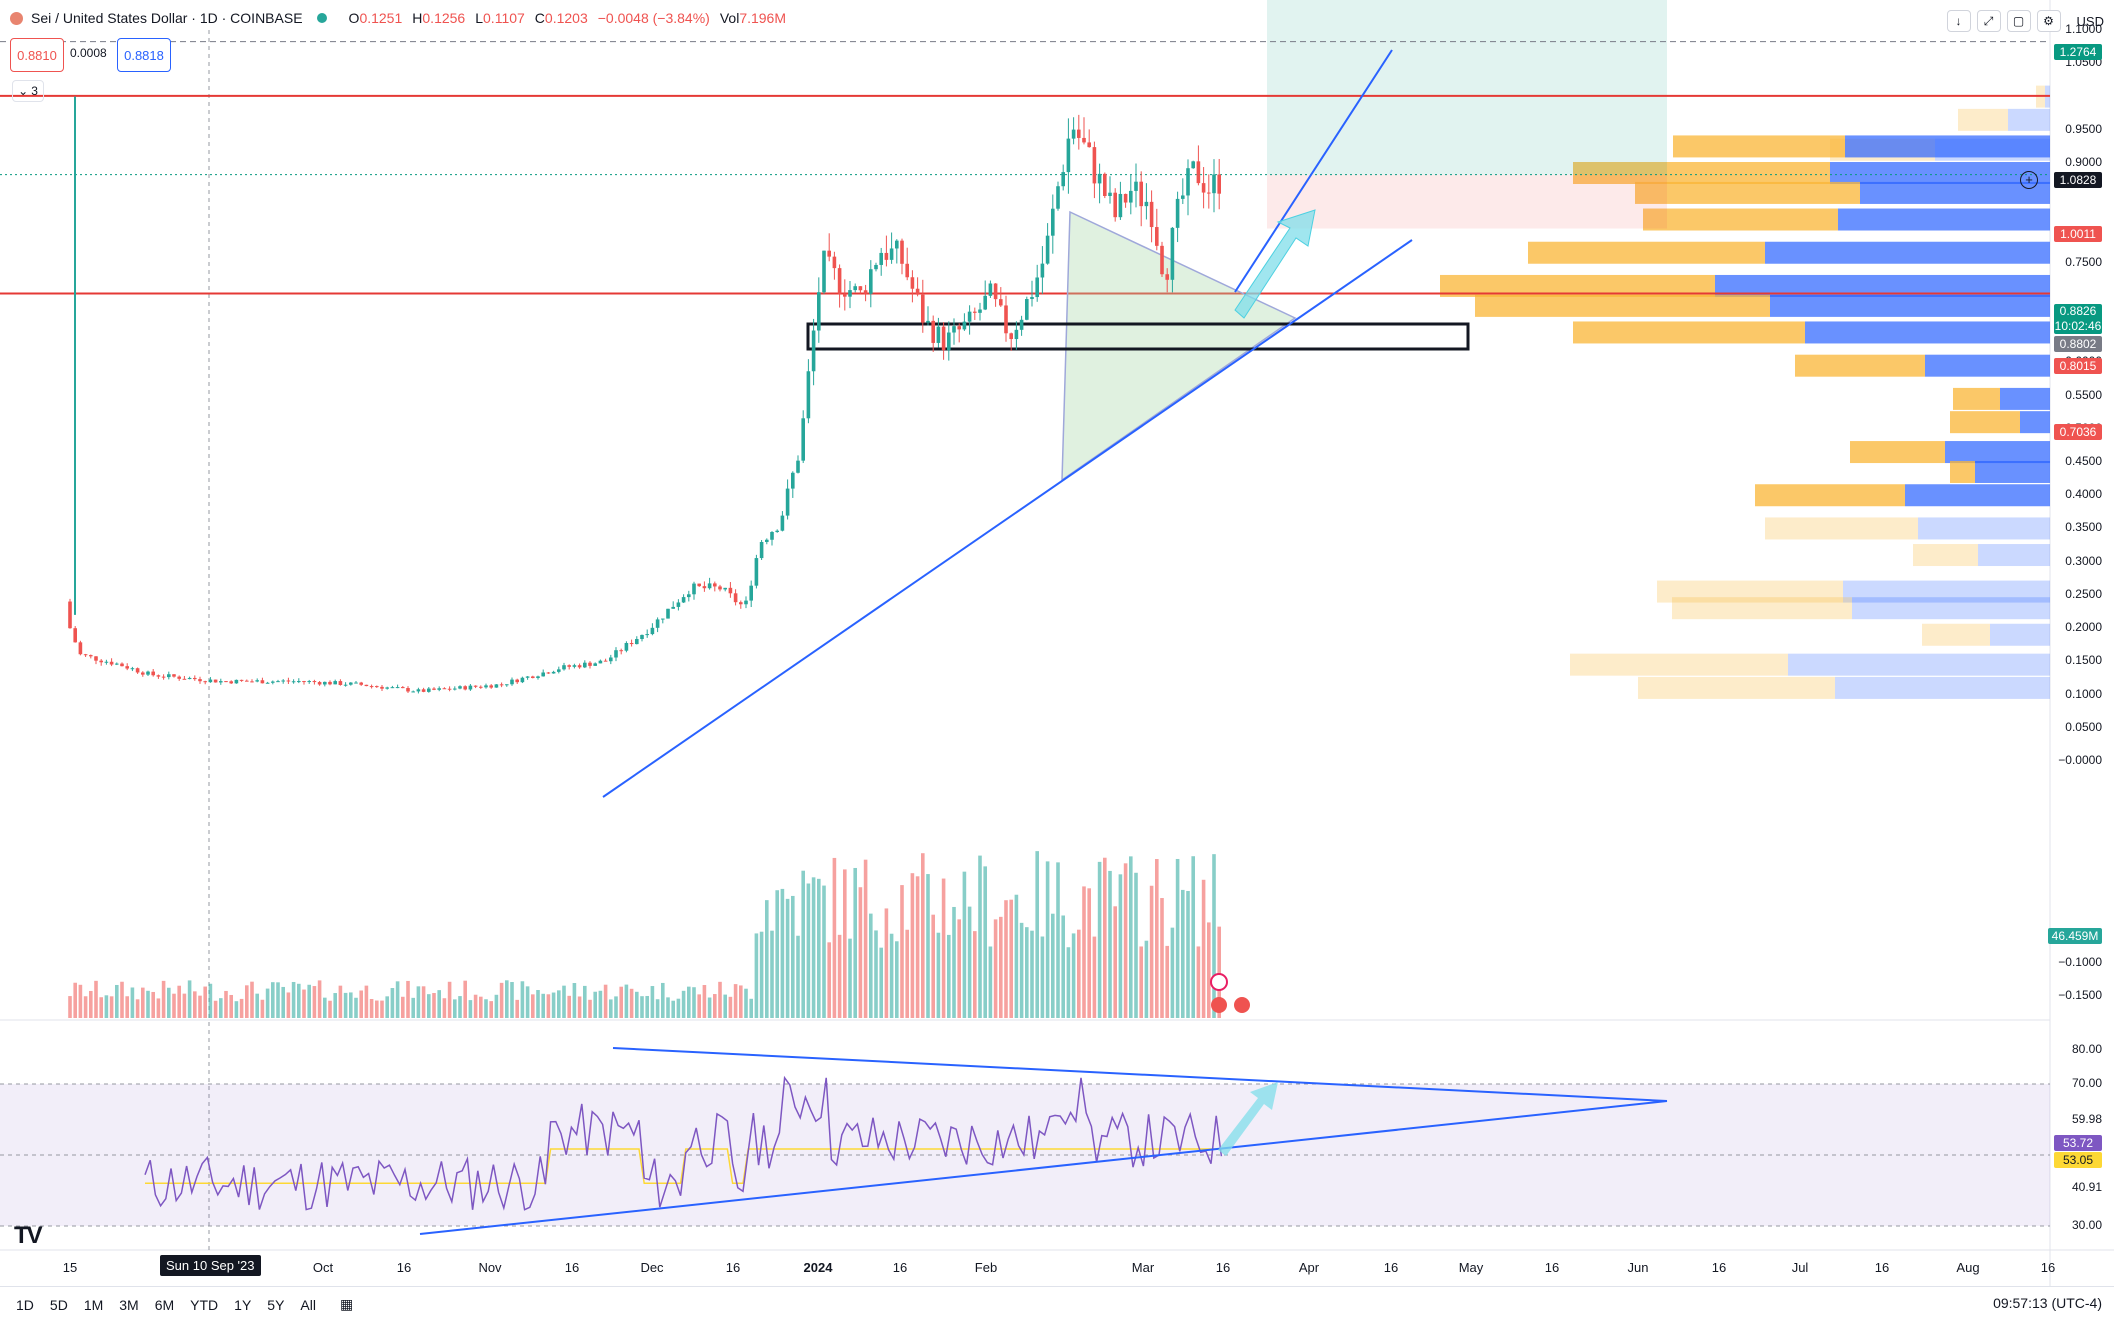 This screenshot has width=2114, height=1322. What do you see at coordinates (28, 1235) in the screenshot?
I see `tradingview-logo-icon: TV` at bounding box center [28, 1235].